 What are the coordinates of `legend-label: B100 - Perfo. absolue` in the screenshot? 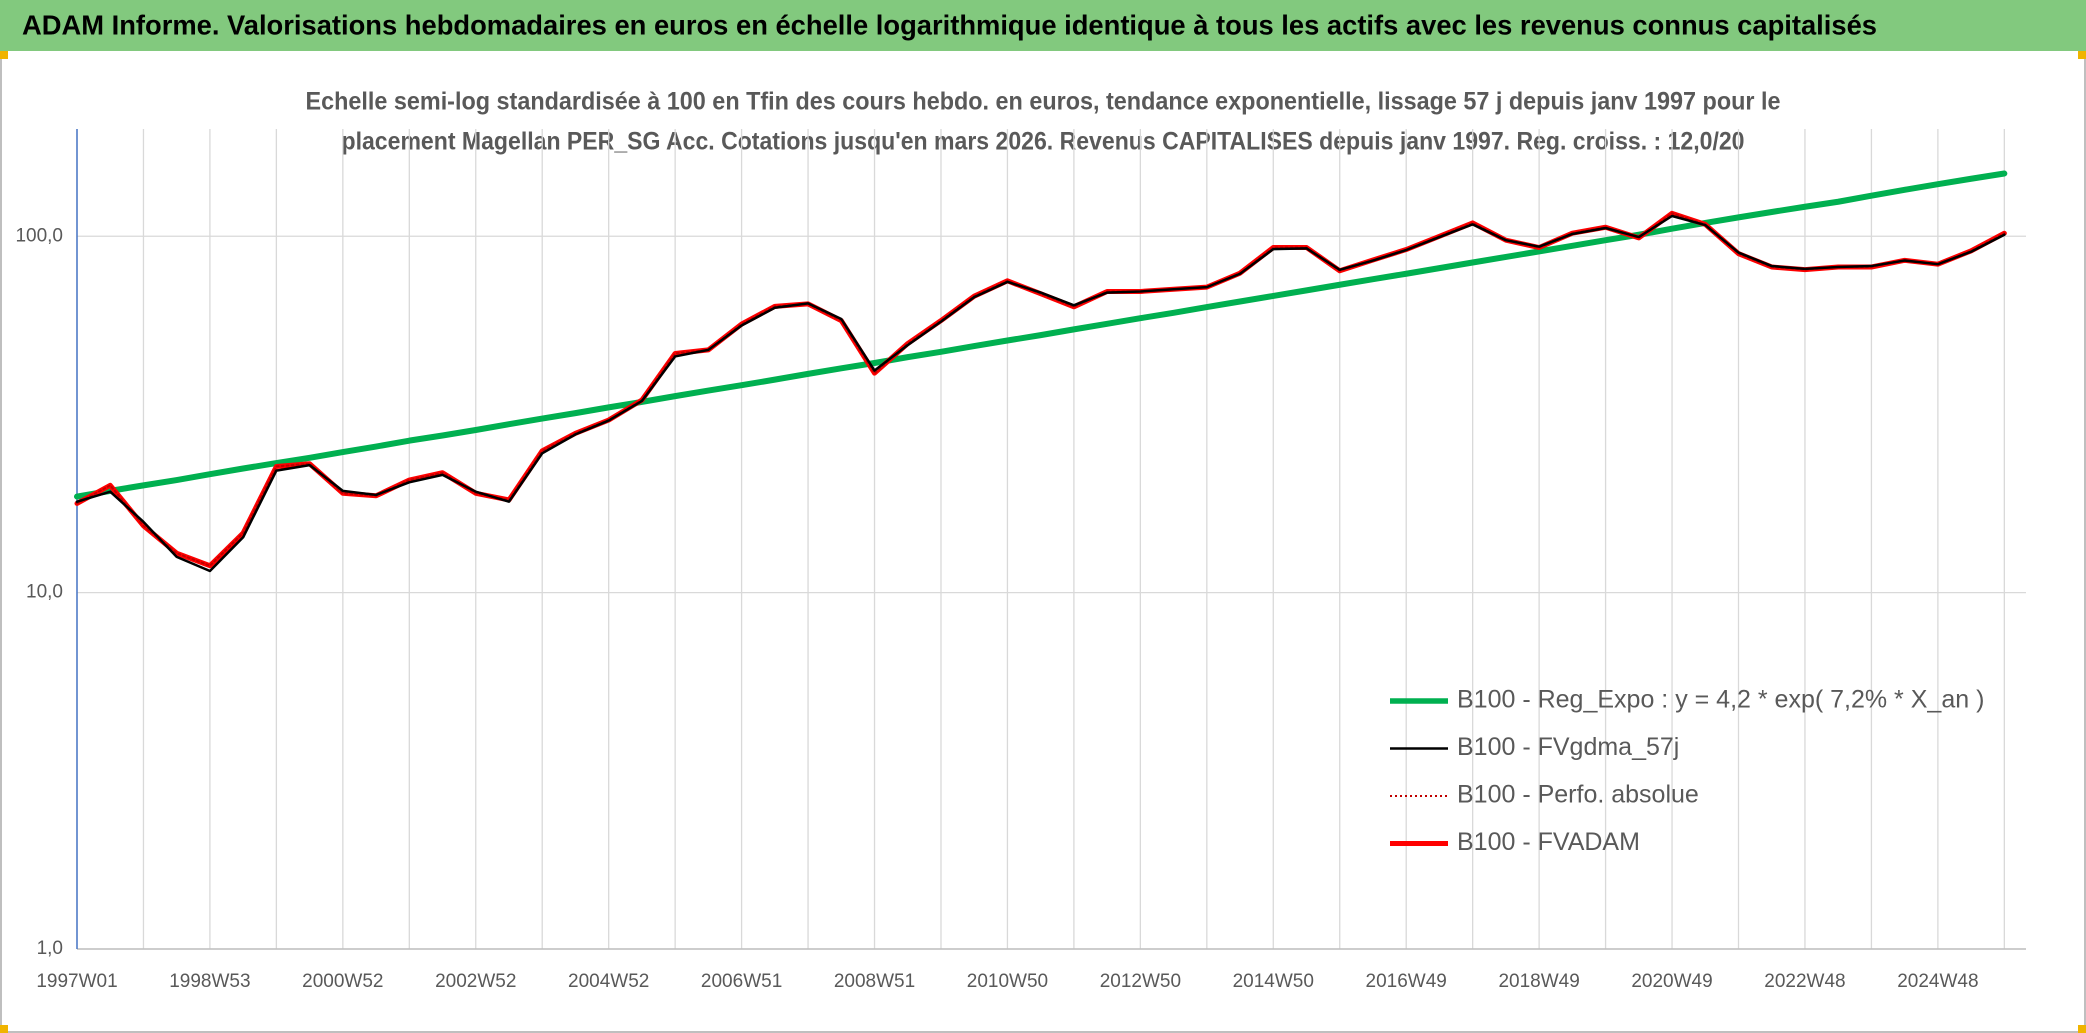 It's located at (1578, 795).